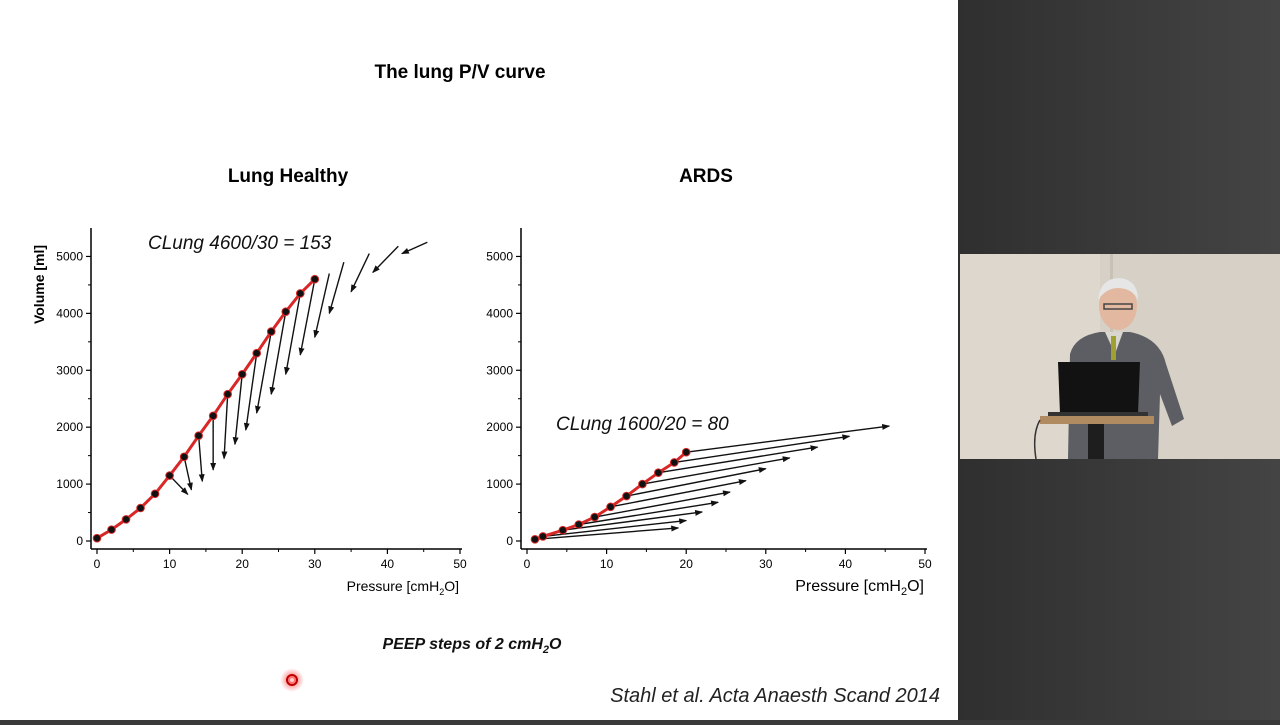 Image resolution: width=1280 pixels, height=725 pixels. Describe the element at coordinates (555, 644) in the screenshot. I see `footnote-end: O` at that location.